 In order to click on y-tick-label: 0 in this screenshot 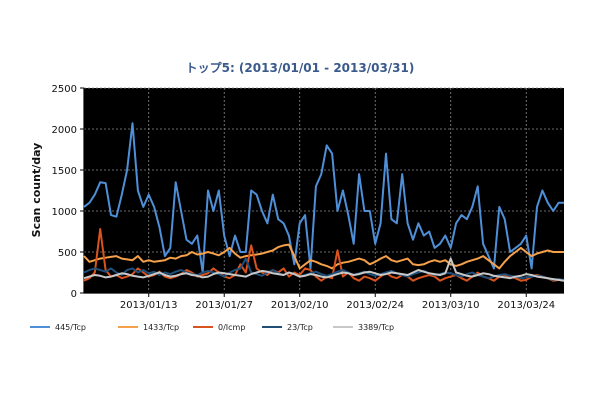, I will do `click(74, 294)`.